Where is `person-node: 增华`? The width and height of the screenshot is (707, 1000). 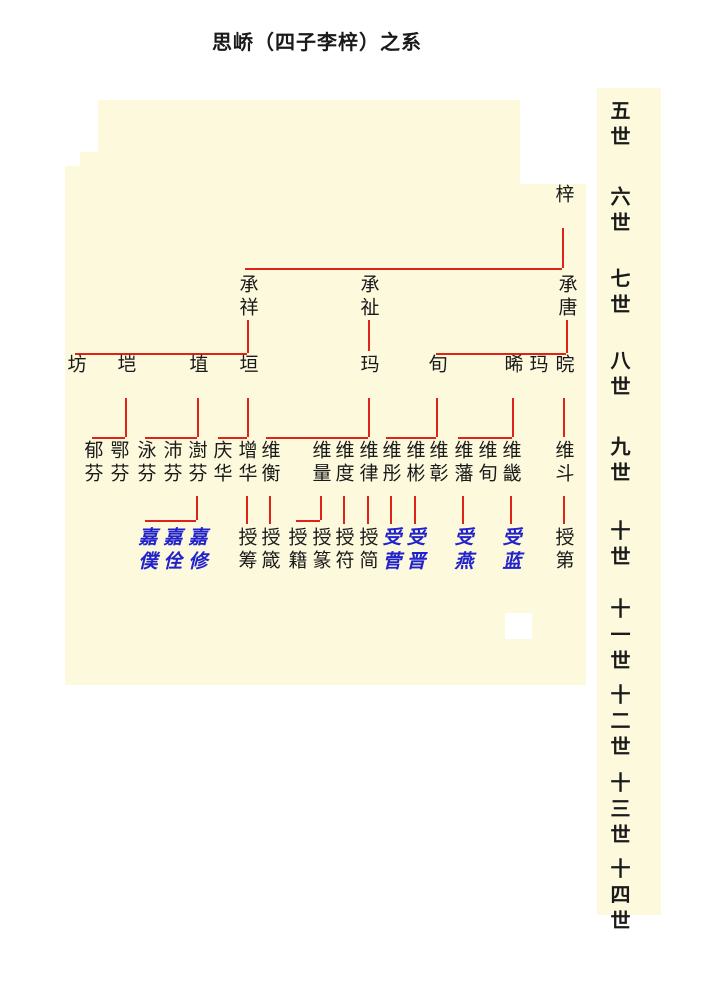
person-node: 增华 is located at coordinates (246, 463).